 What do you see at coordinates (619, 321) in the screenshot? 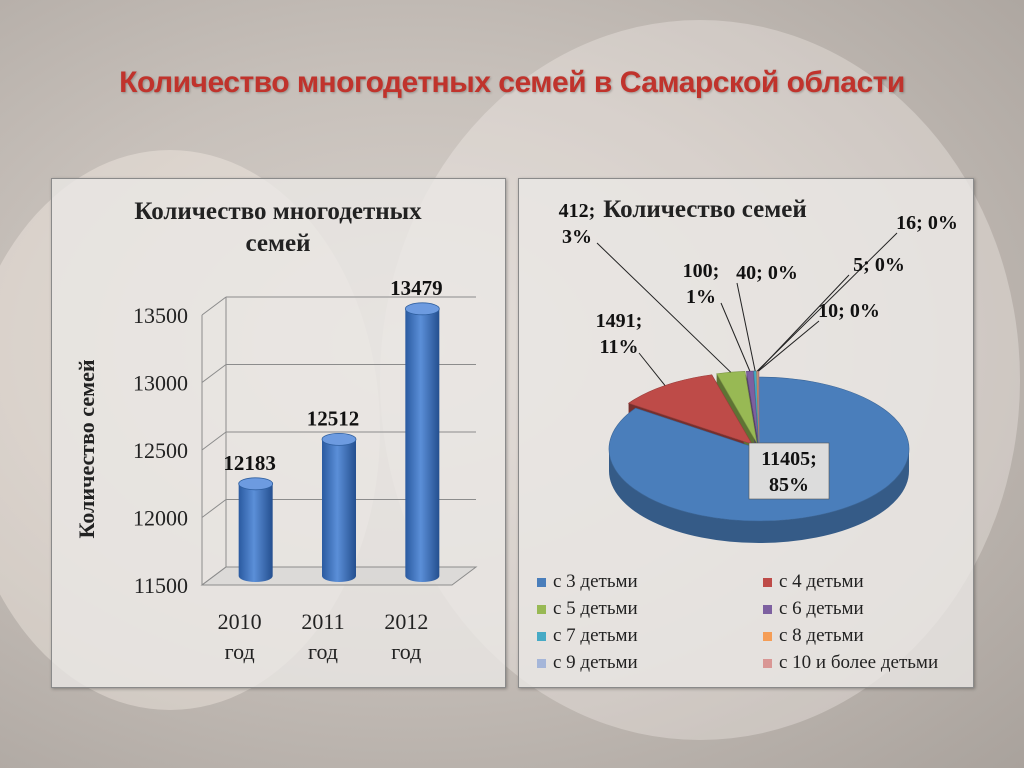
I see `pie-data-label: 1491;` at bounding box center [619, 321].